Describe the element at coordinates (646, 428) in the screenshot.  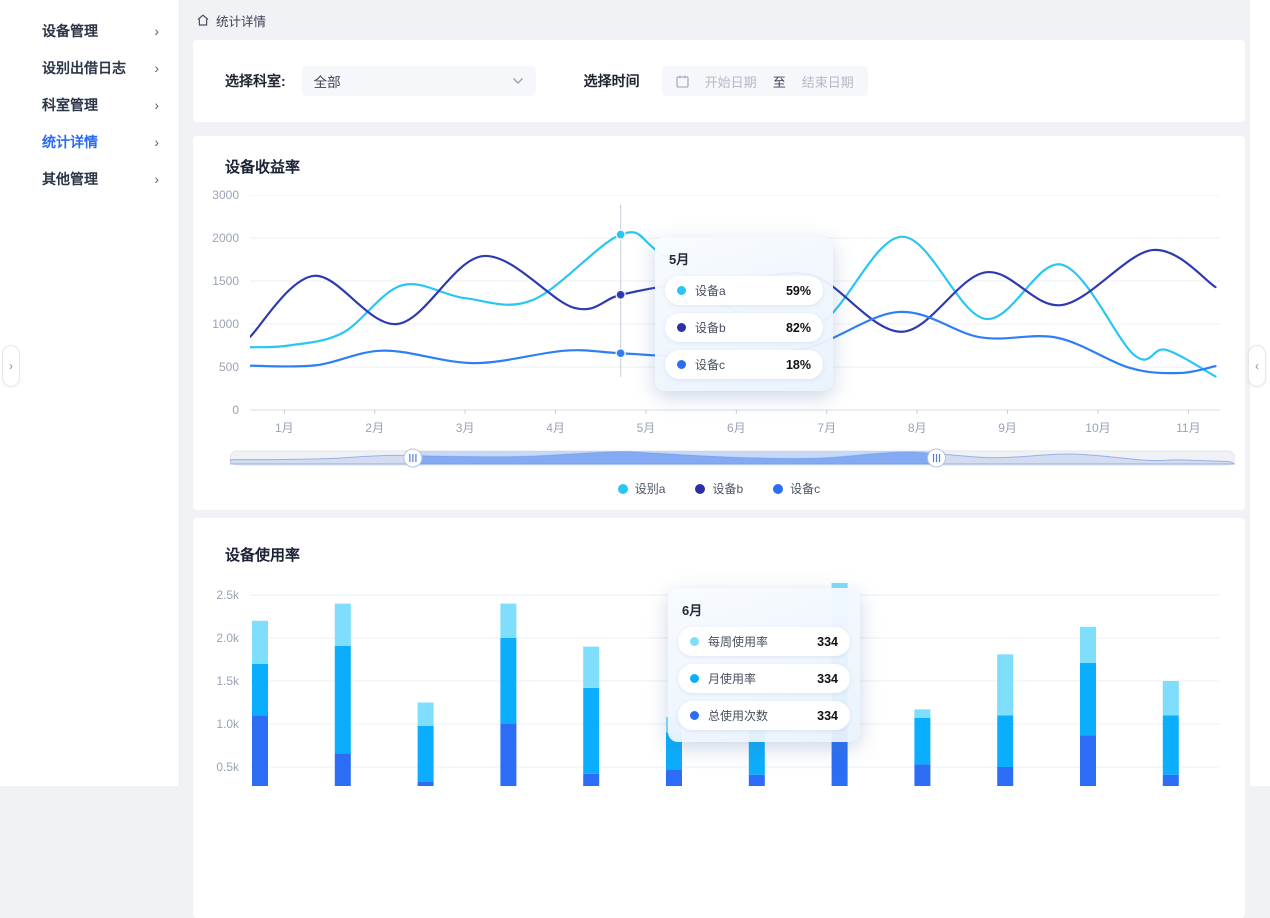
I see `x-axis-tick-label: 5月` at that location.